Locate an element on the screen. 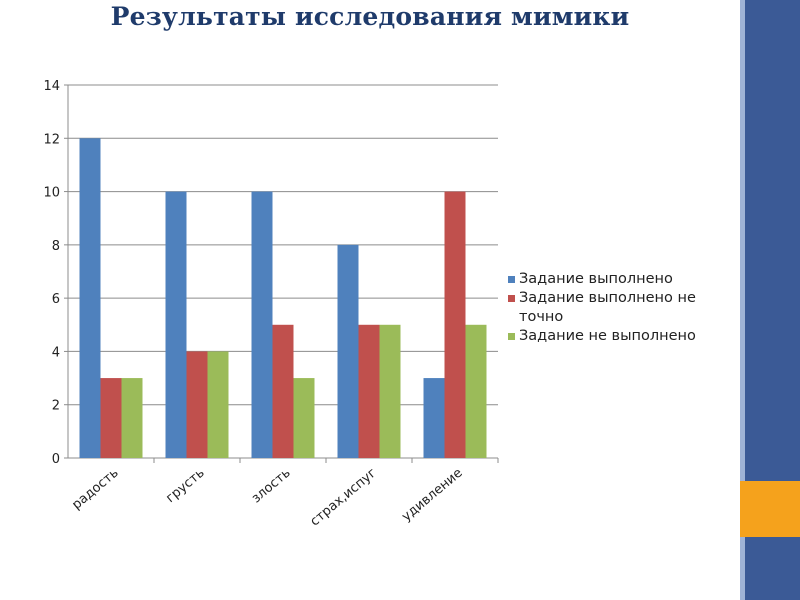  legend-item-not-completed: Задание не выполнено is located at coordinates (620, 336).